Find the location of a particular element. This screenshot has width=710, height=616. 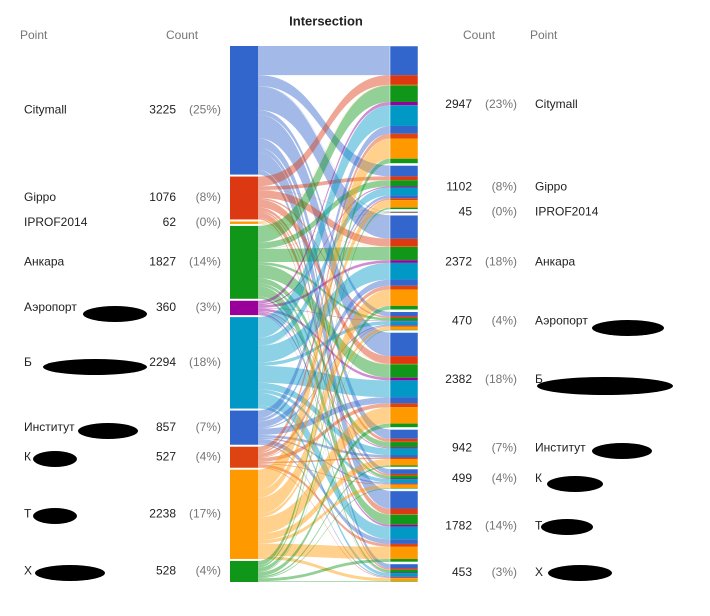

percent: (23%) is located at coordinates (501, 104).